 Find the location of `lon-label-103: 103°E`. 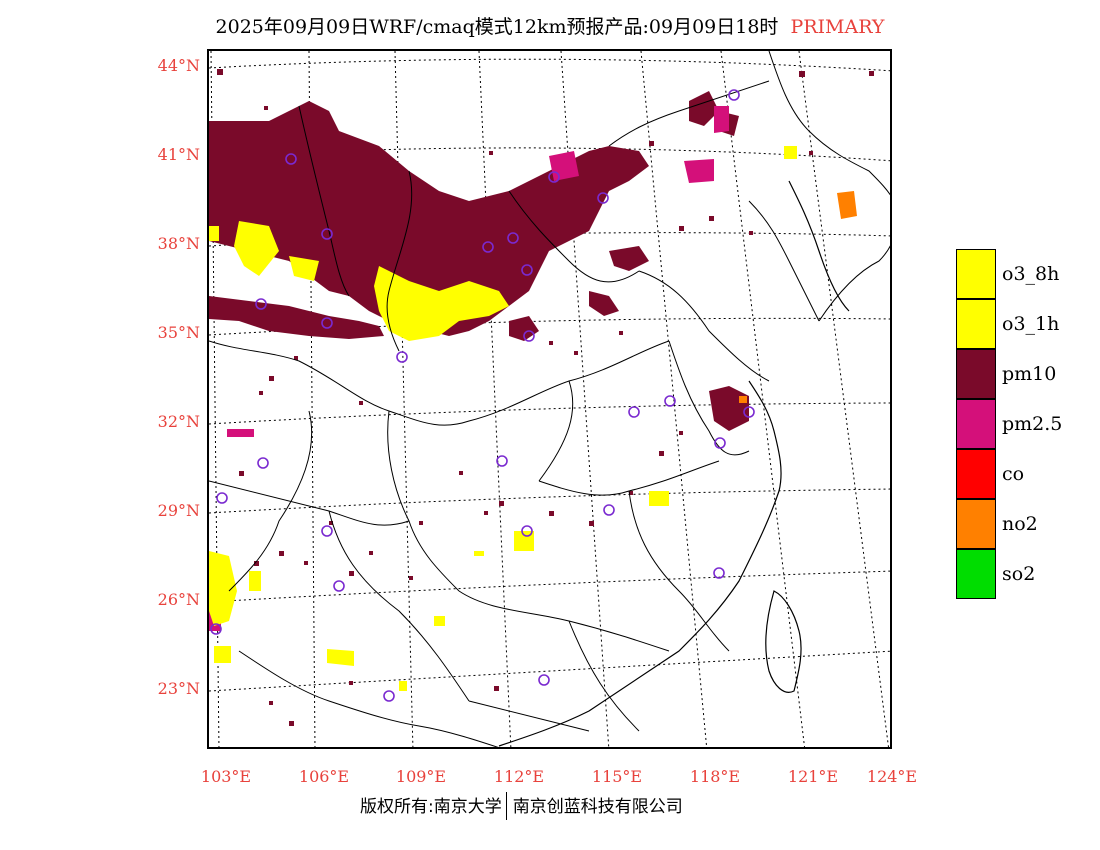

lon-label-103: 103°E is located at coordinates (226, 776).